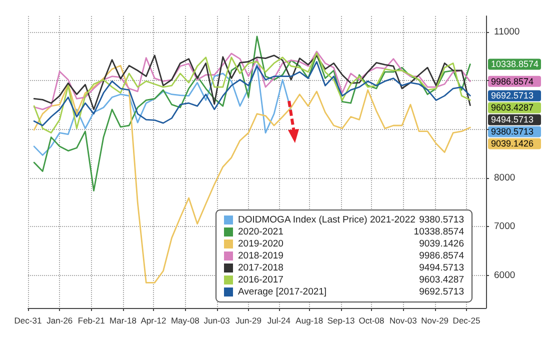 The height and width of the screenshot is (338, 550). I want to click on annotation: 9692.5713, so click(441, 292).